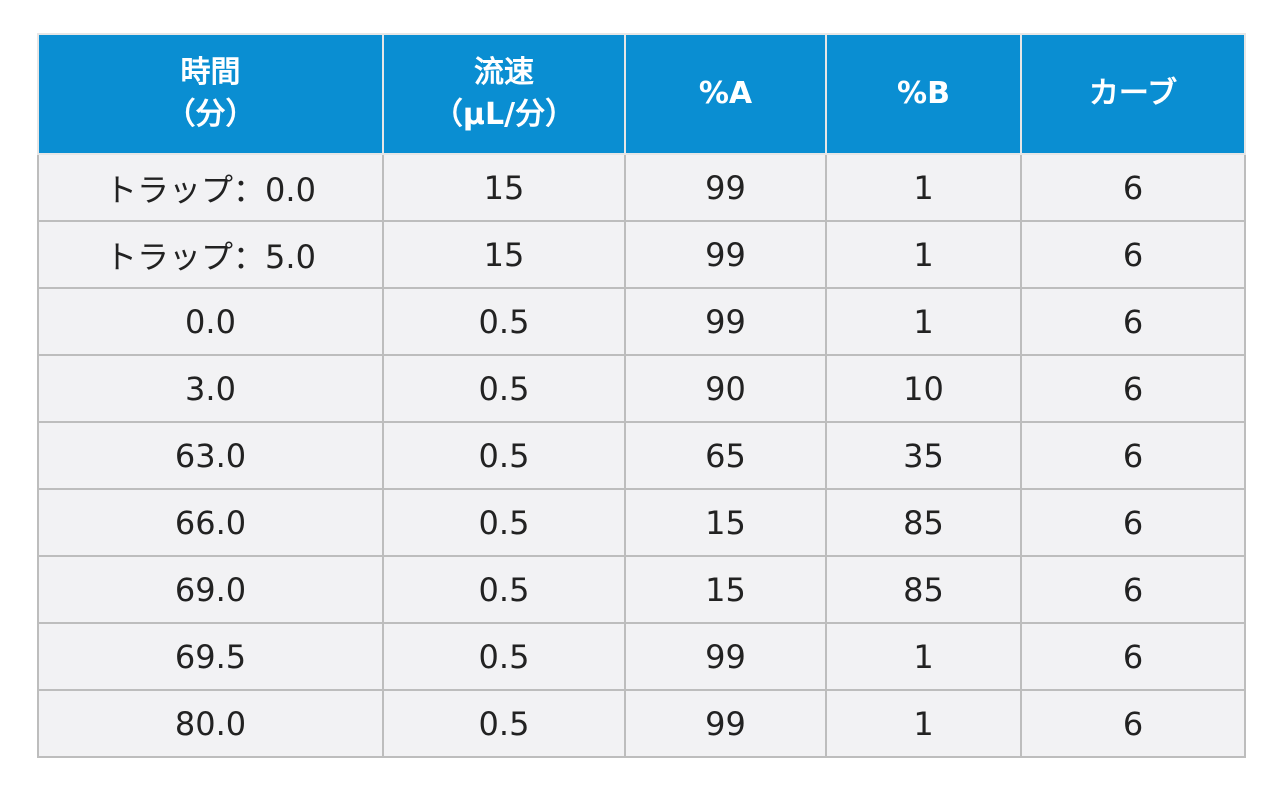 This screenshot has width=1280, height=795. Describe the element at coordinates (725, 388) in the screenshot. I see `cell-percent-a: 90` at that location.